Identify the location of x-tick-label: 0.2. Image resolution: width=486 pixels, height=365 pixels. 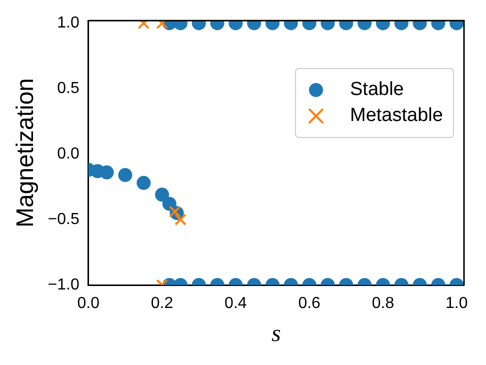
(162, 303).